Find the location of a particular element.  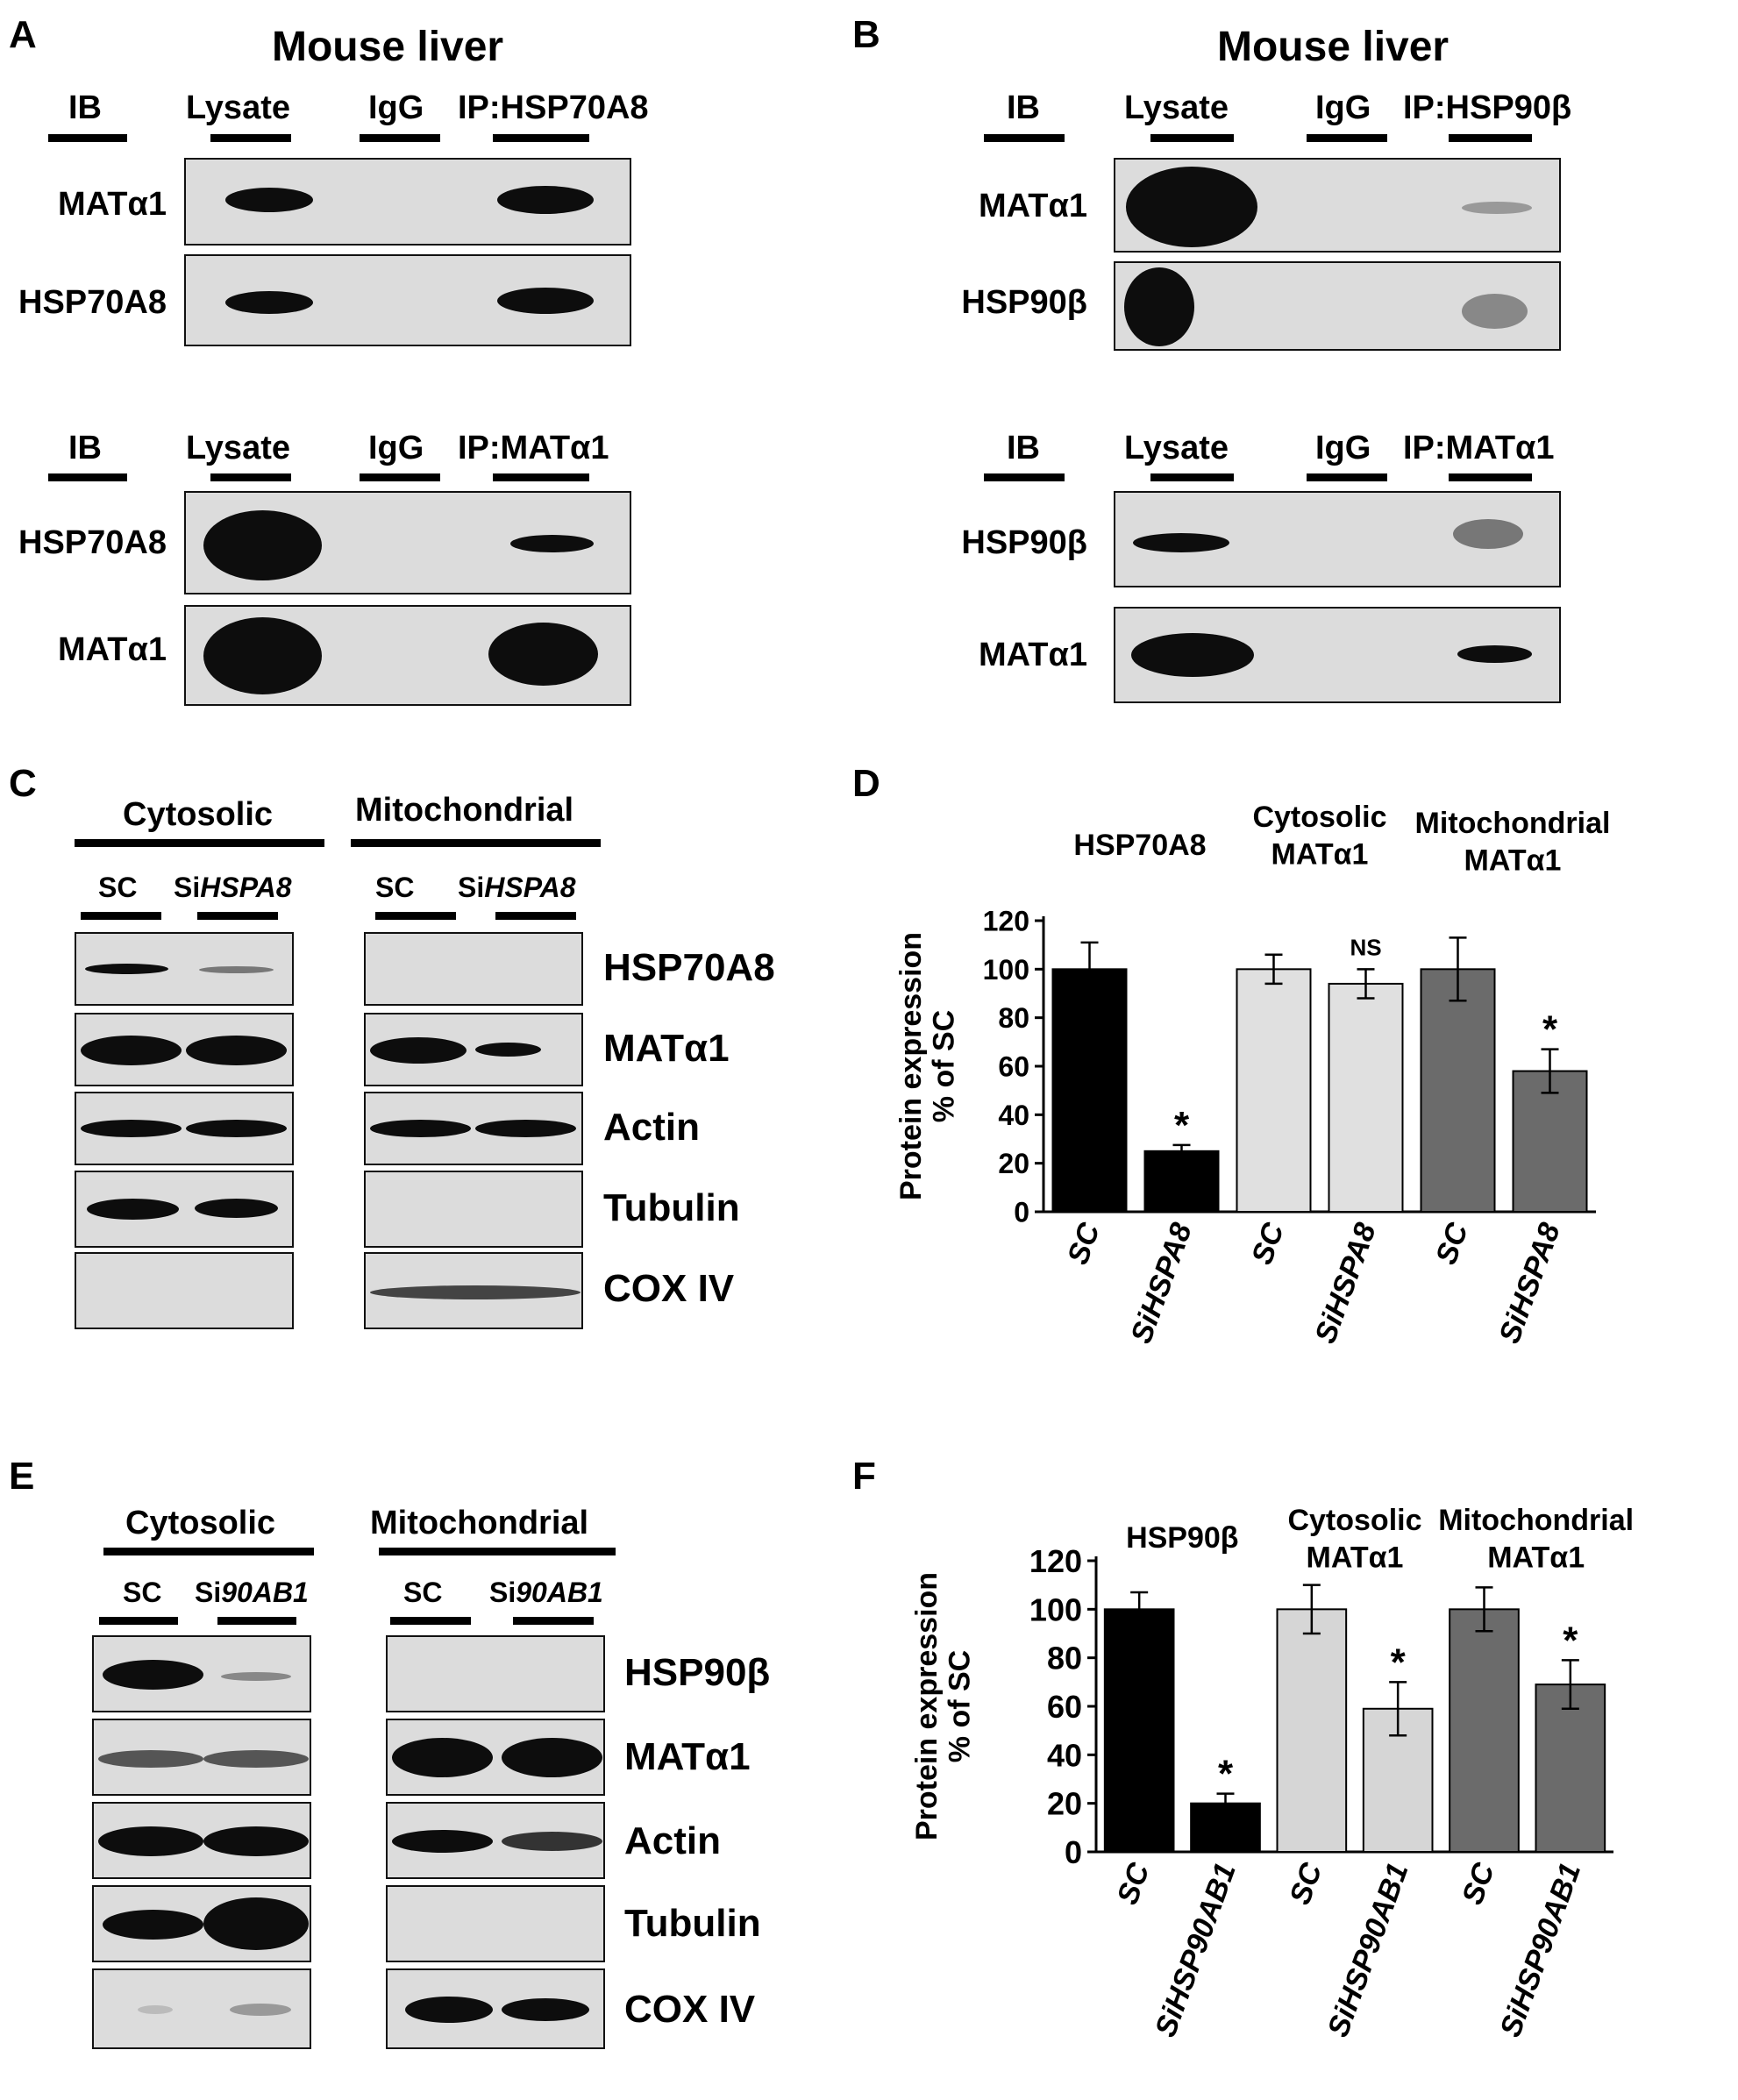

lane-label: SC is located at coordinates (423, 1592).